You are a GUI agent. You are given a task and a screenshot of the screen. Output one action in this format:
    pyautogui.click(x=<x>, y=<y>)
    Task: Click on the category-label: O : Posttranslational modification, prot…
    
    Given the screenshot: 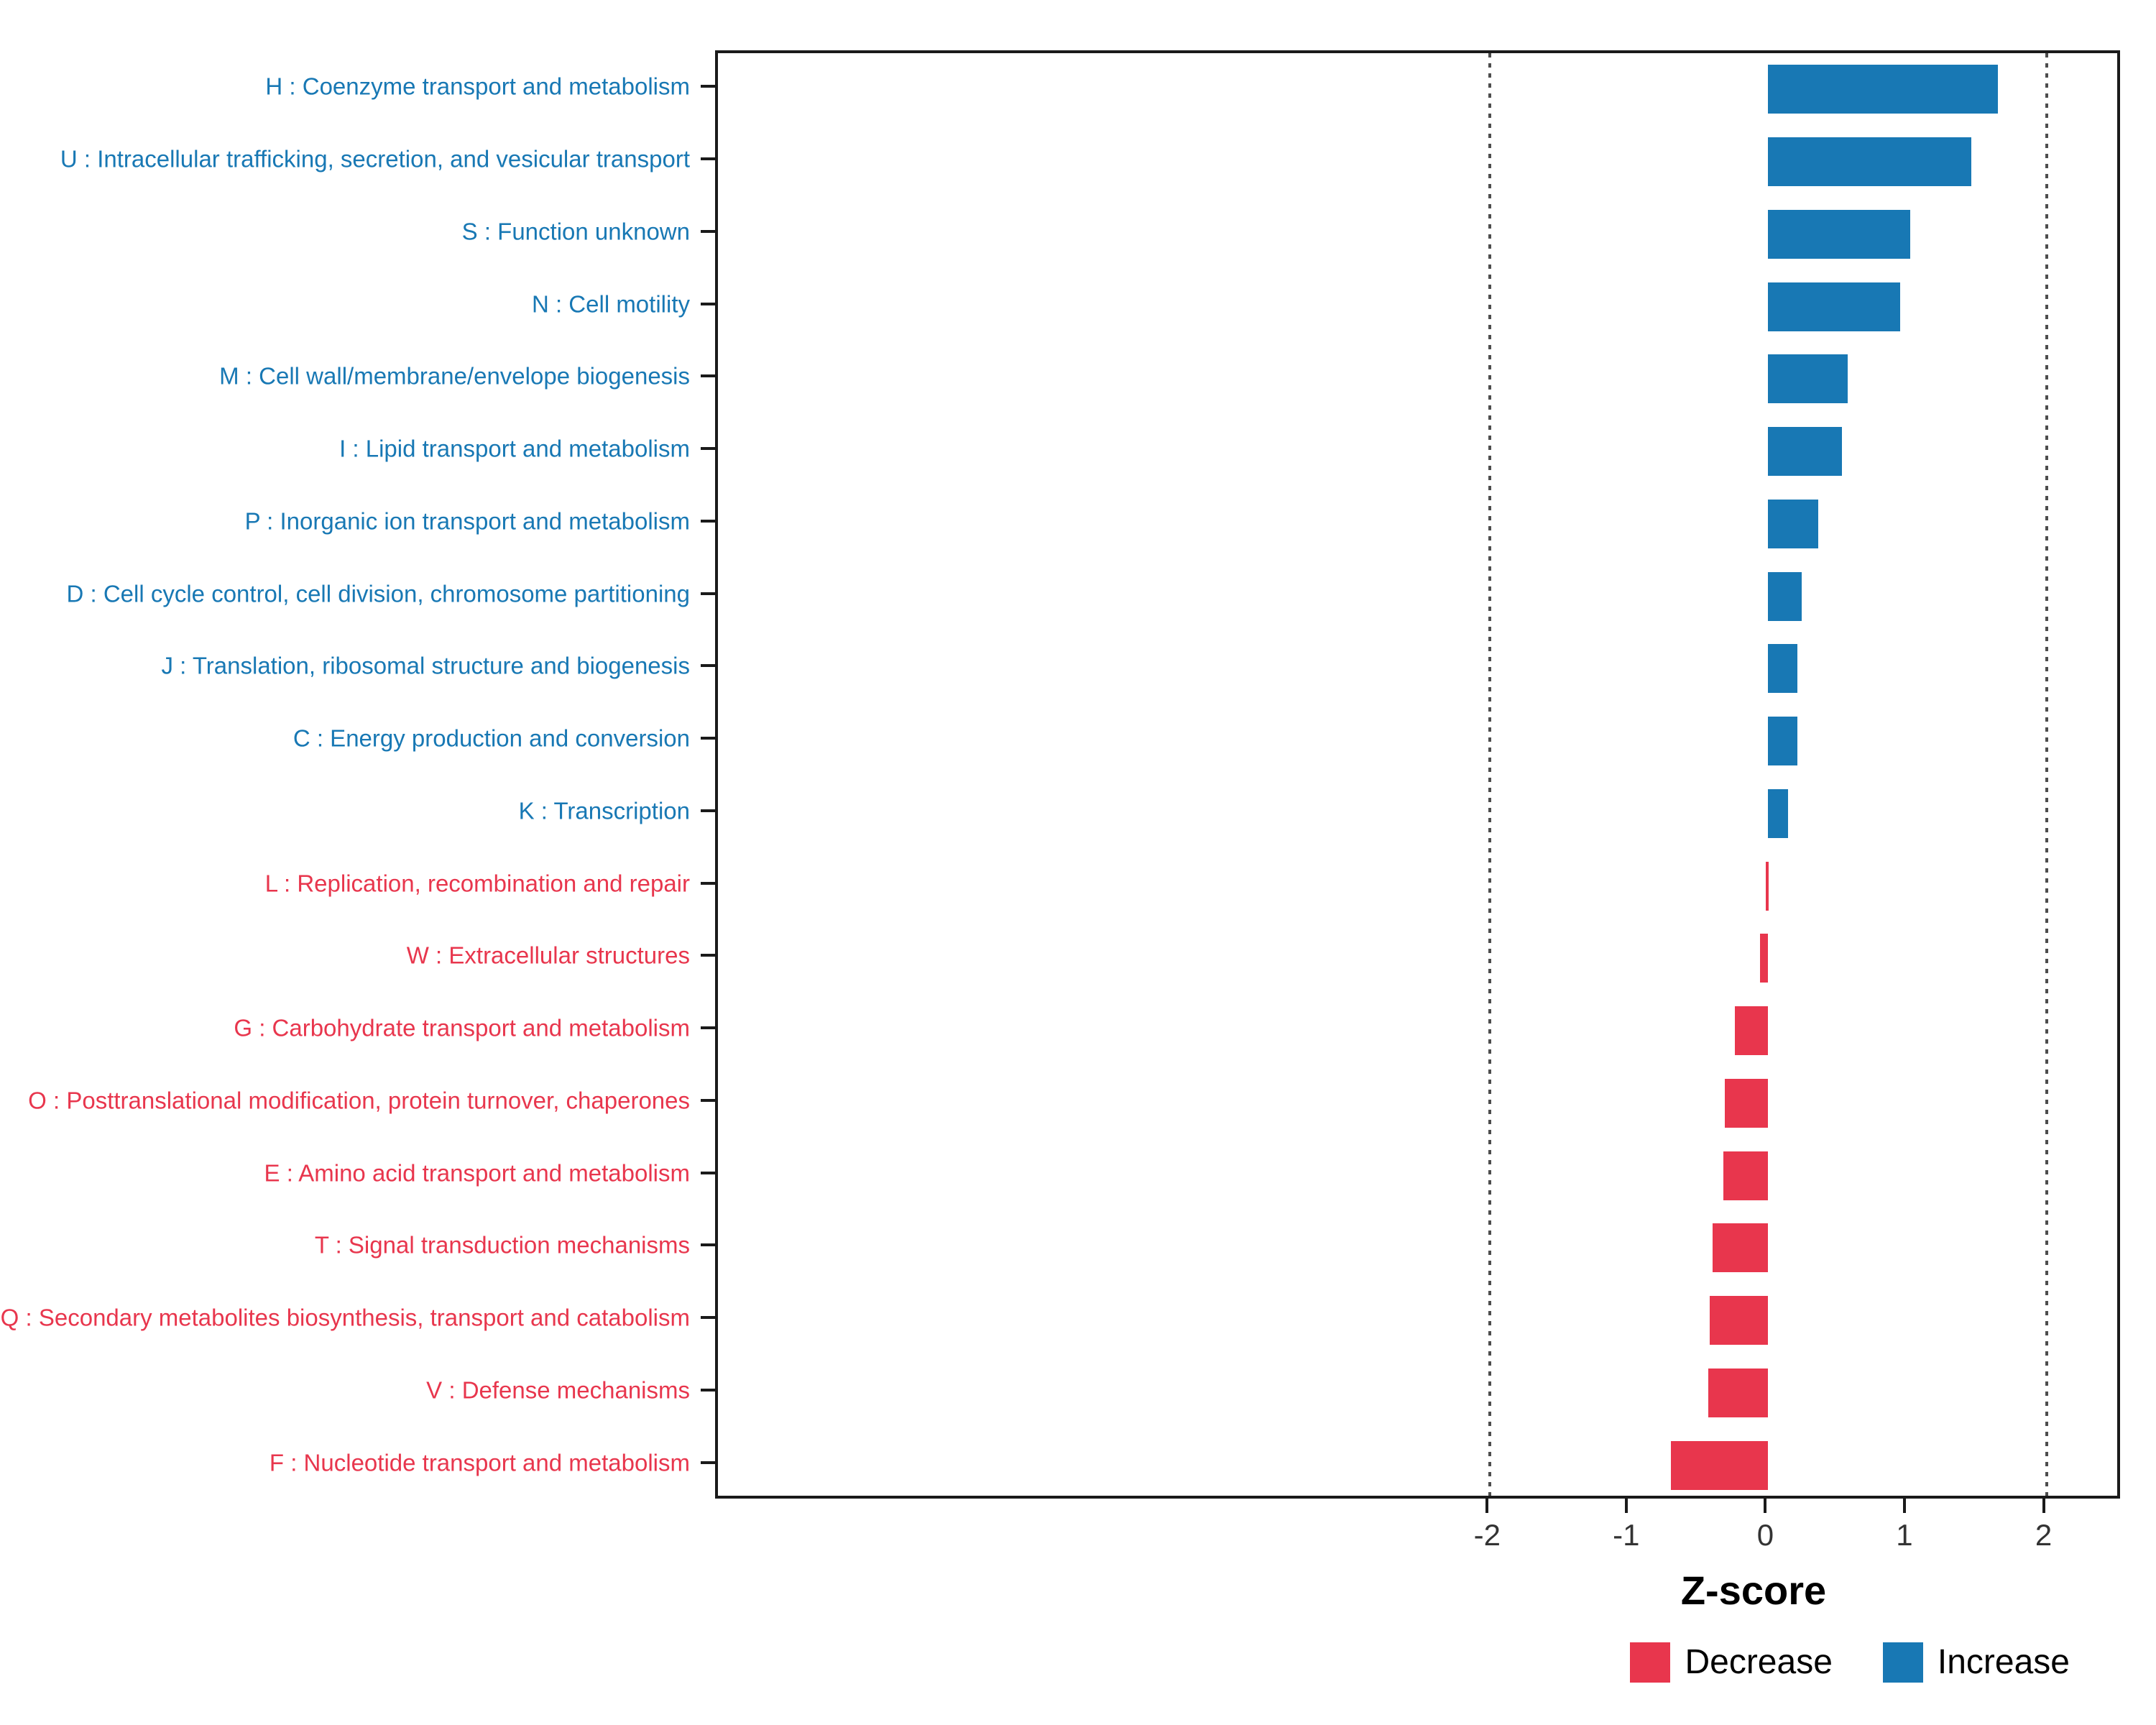 What is the action you would take?
    pyautogui.click(x=359, y=1100)
    